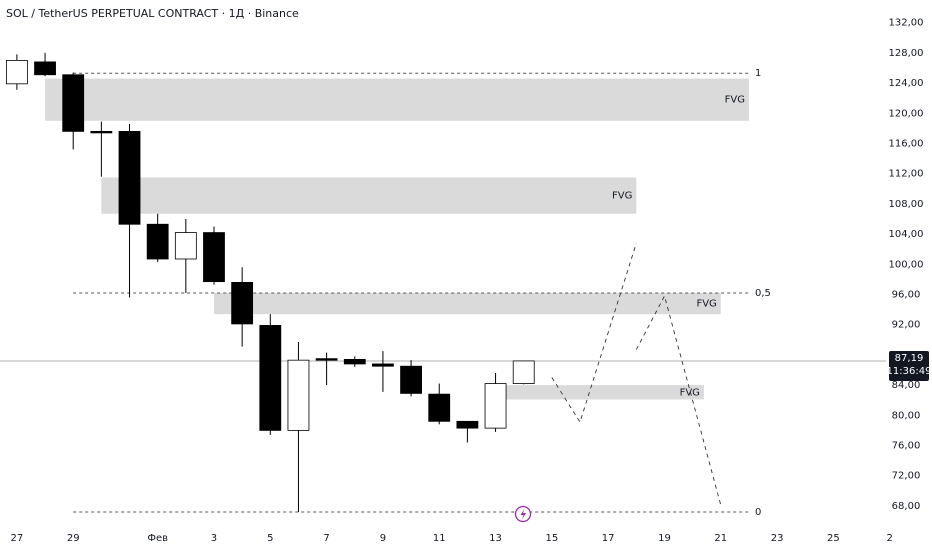 This screenshot has height=550, width=932. What do you see at coordinates (608, 538) in the screenshot?
I see `x-tick-label: 17` at bounding box center [608, 538].